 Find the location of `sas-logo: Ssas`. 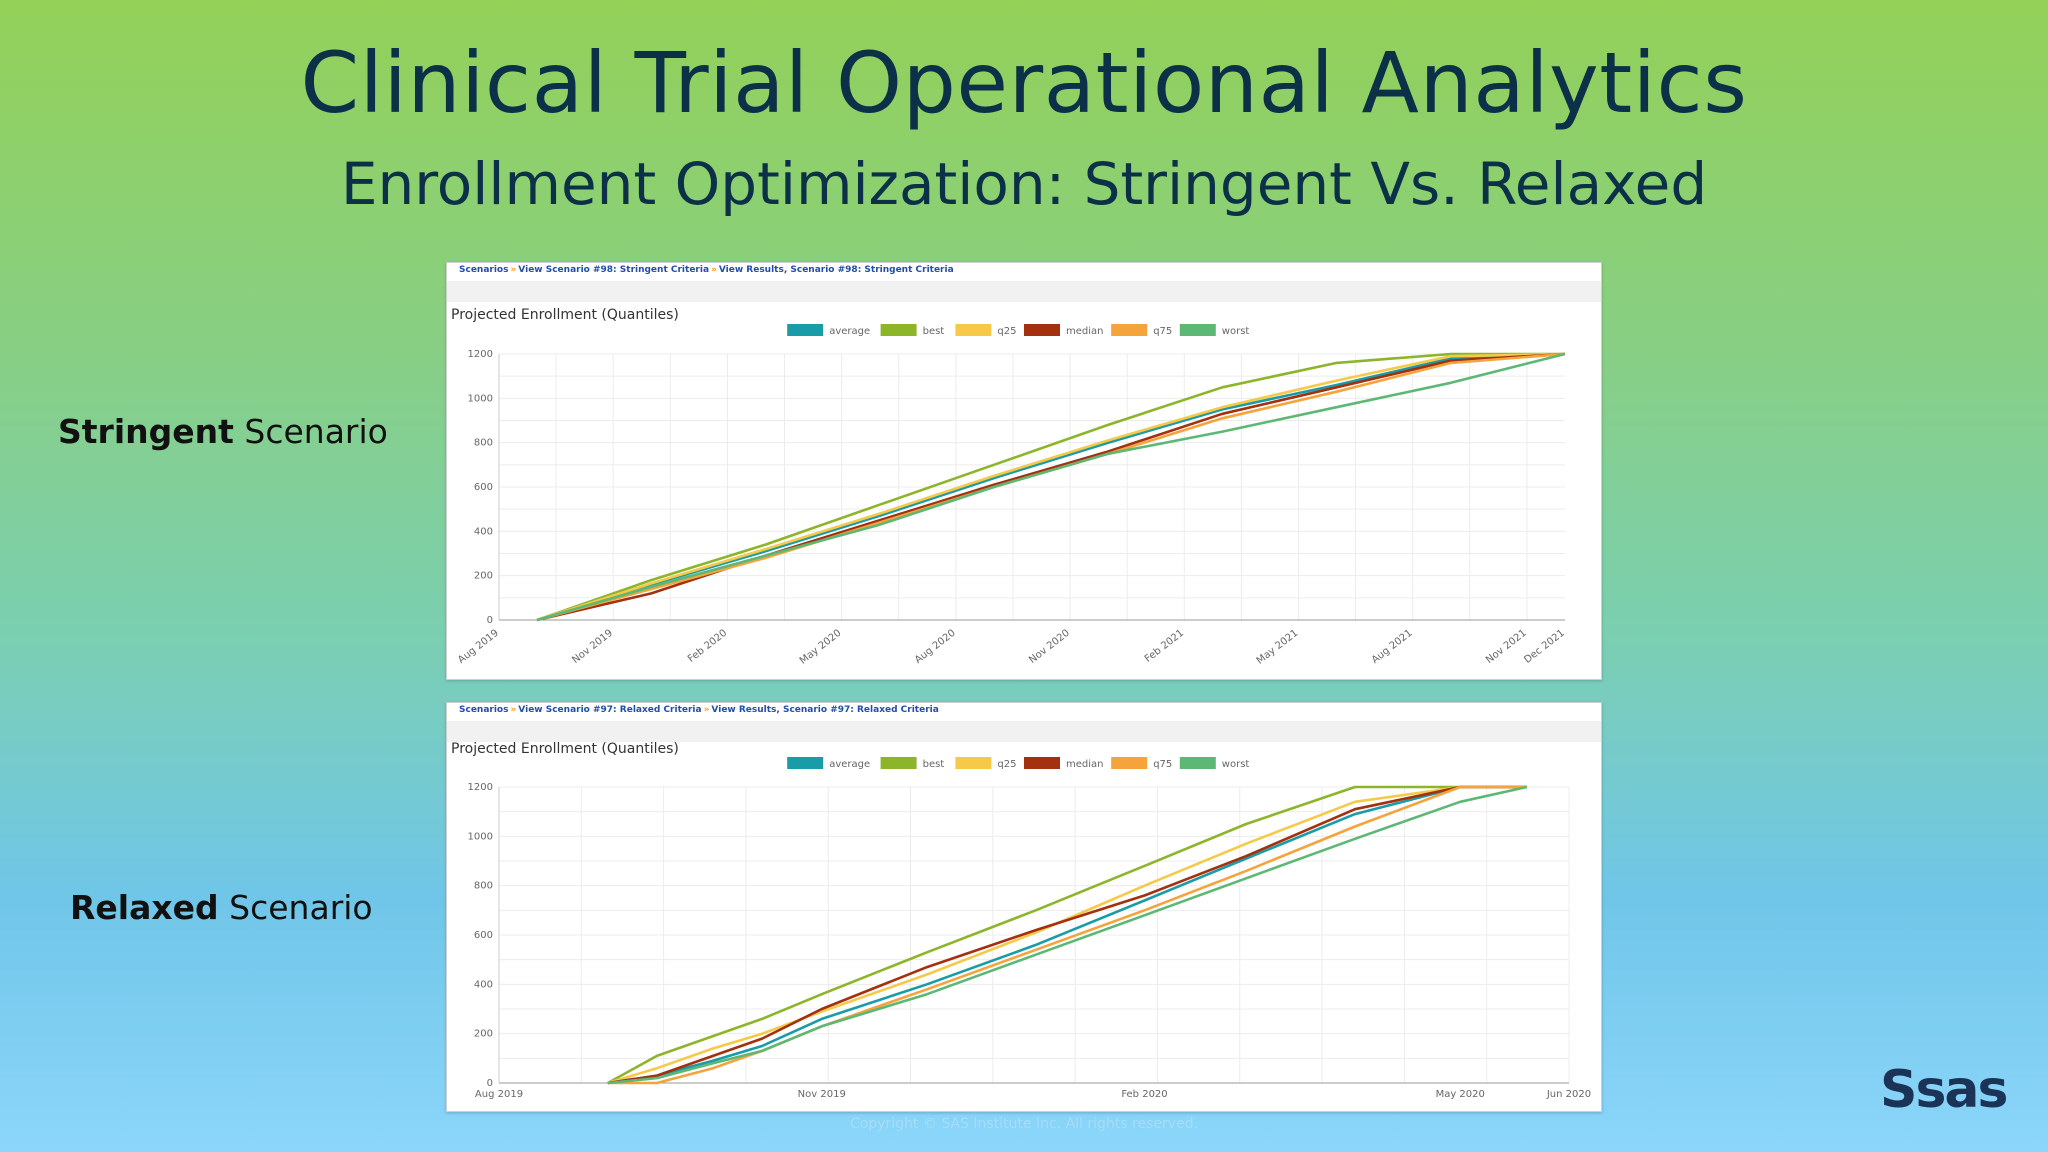

sas-logo: Ssas is located at coordinates (1944, 1090).